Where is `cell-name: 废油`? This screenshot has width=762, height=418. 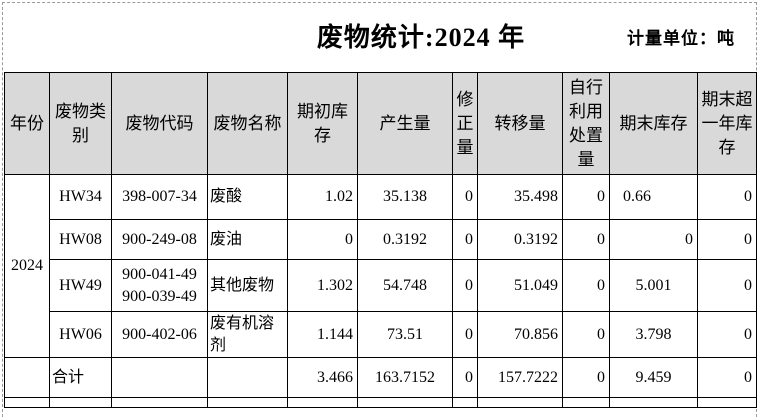 cell-name: 废油 is located at coordinates (247, 239).